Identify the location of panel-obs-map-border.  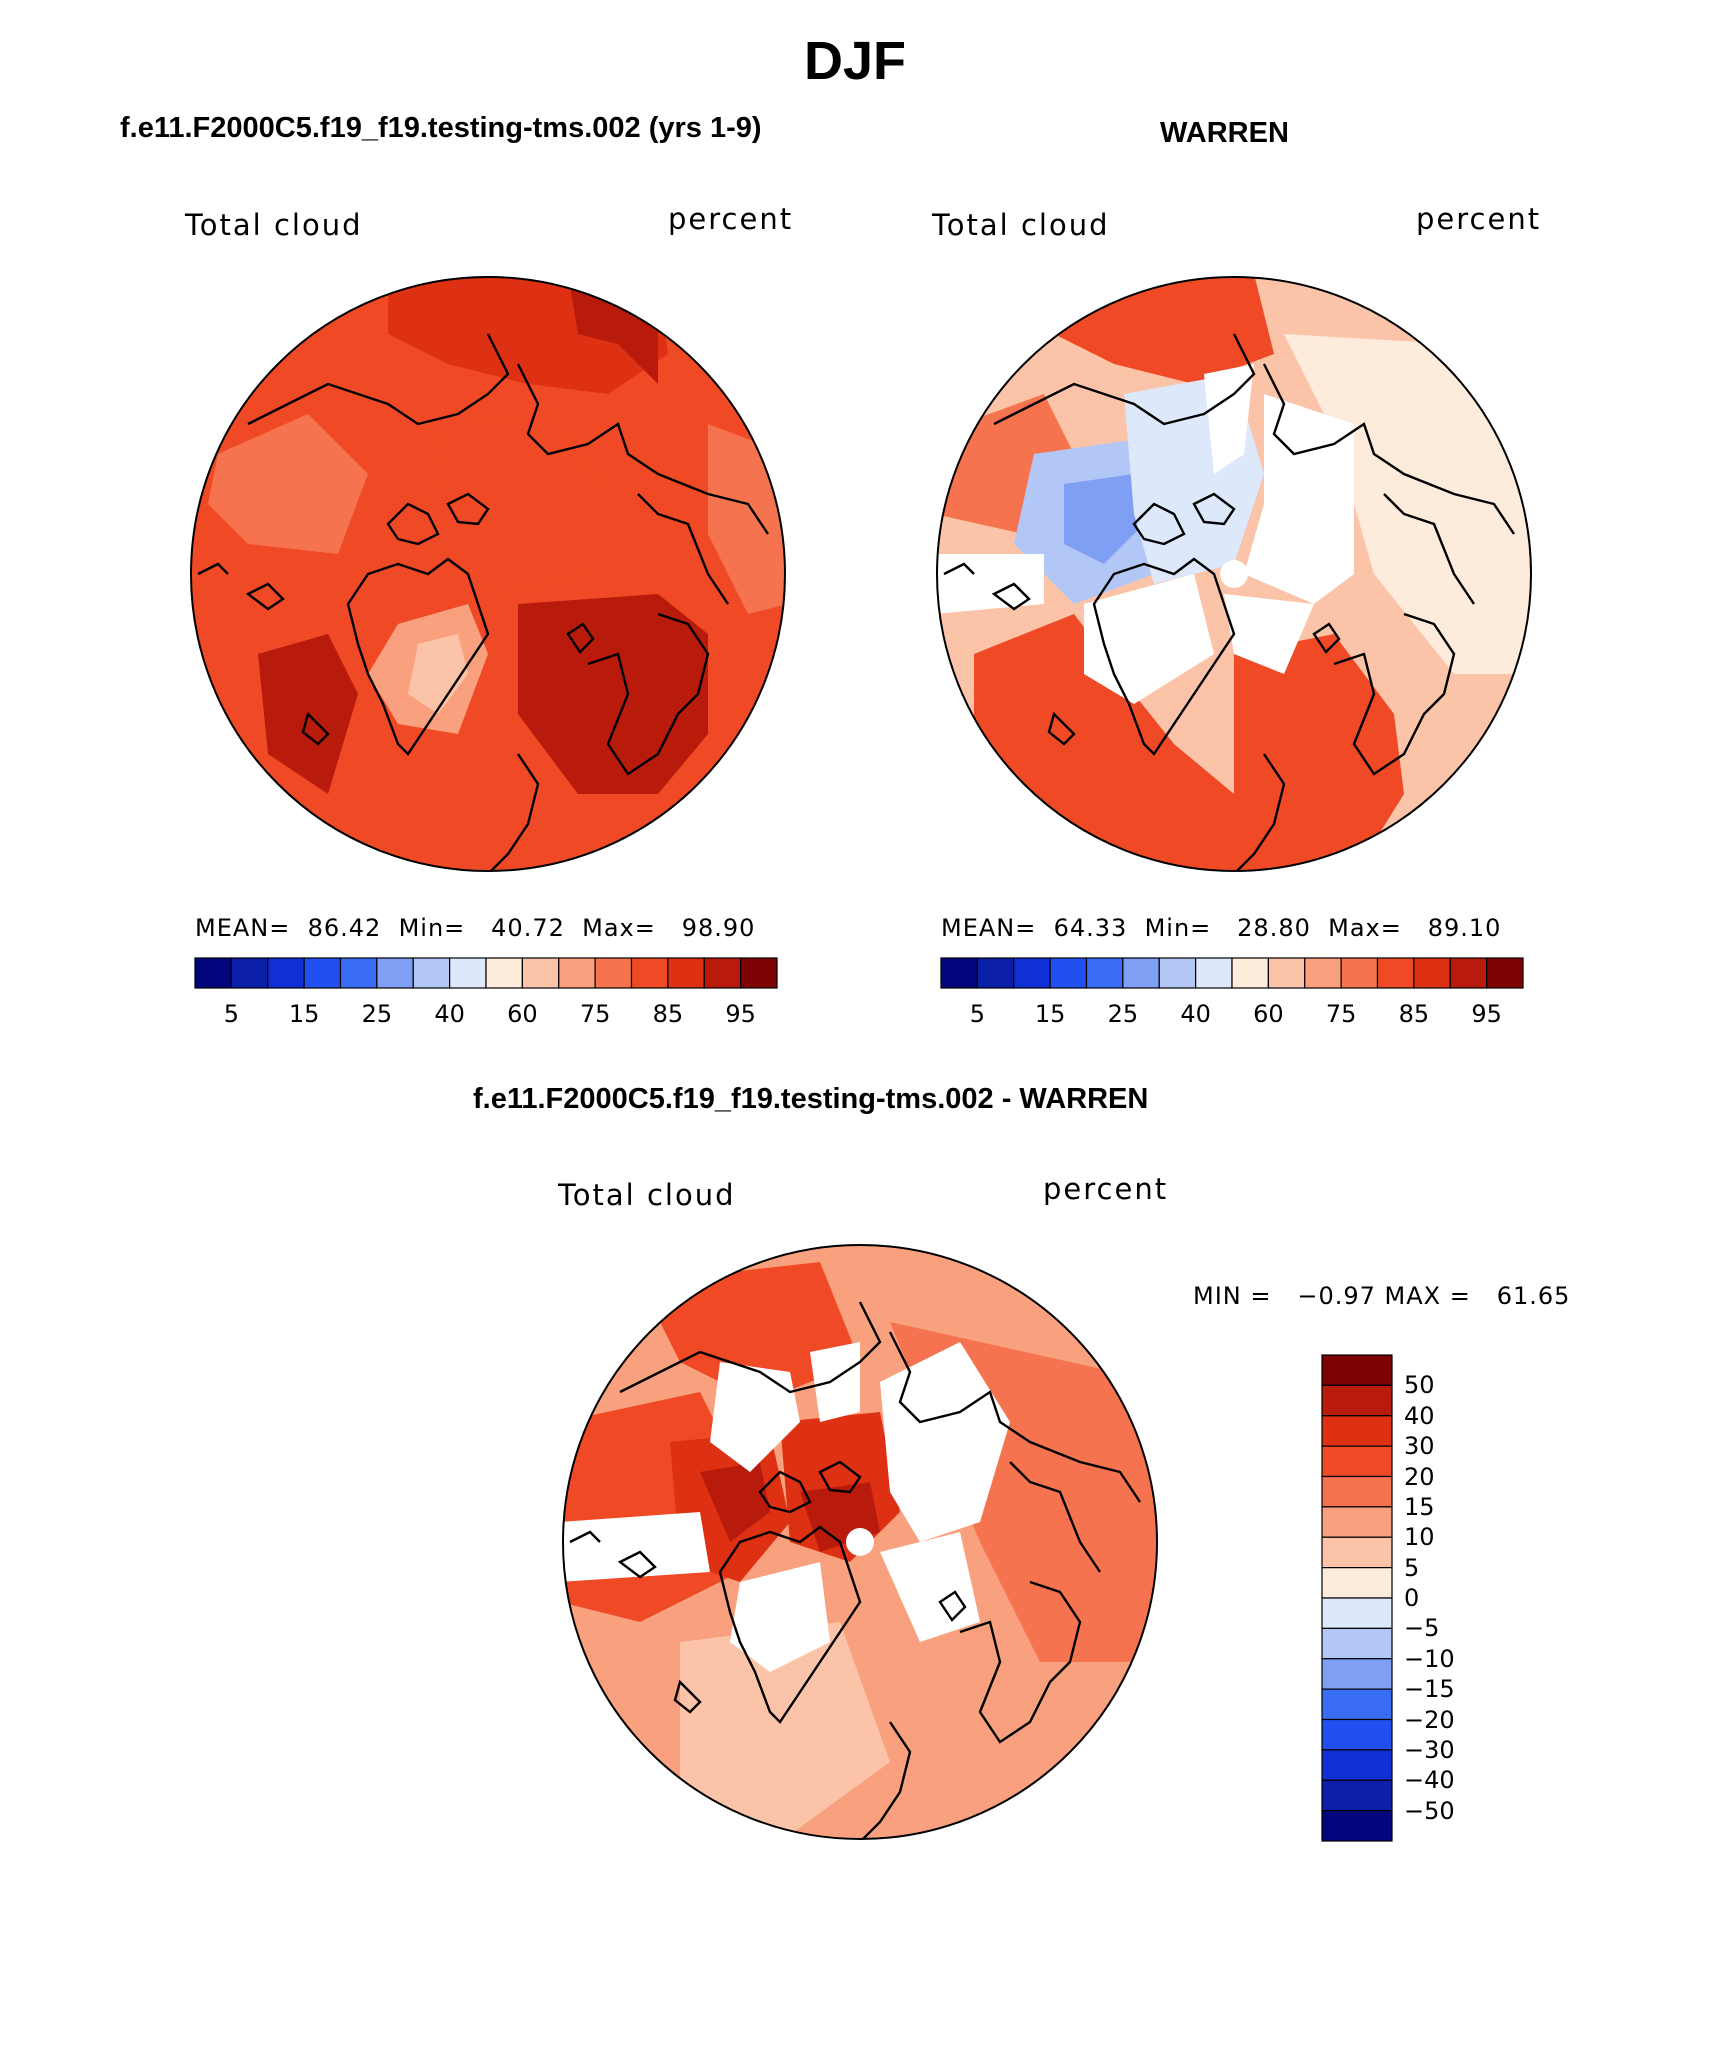
(1234, 574).